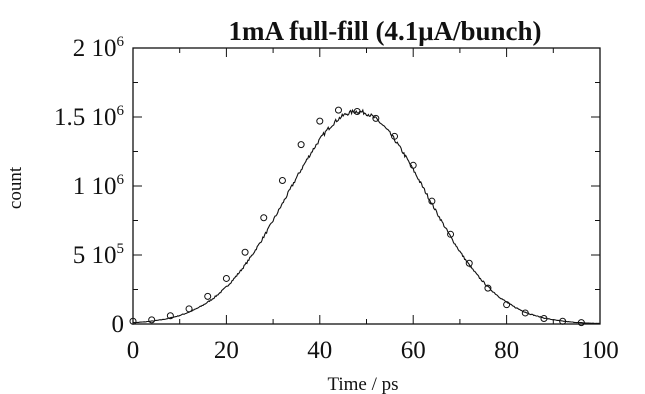  I want to click on x-tick-label: 60, so click(413, 350).